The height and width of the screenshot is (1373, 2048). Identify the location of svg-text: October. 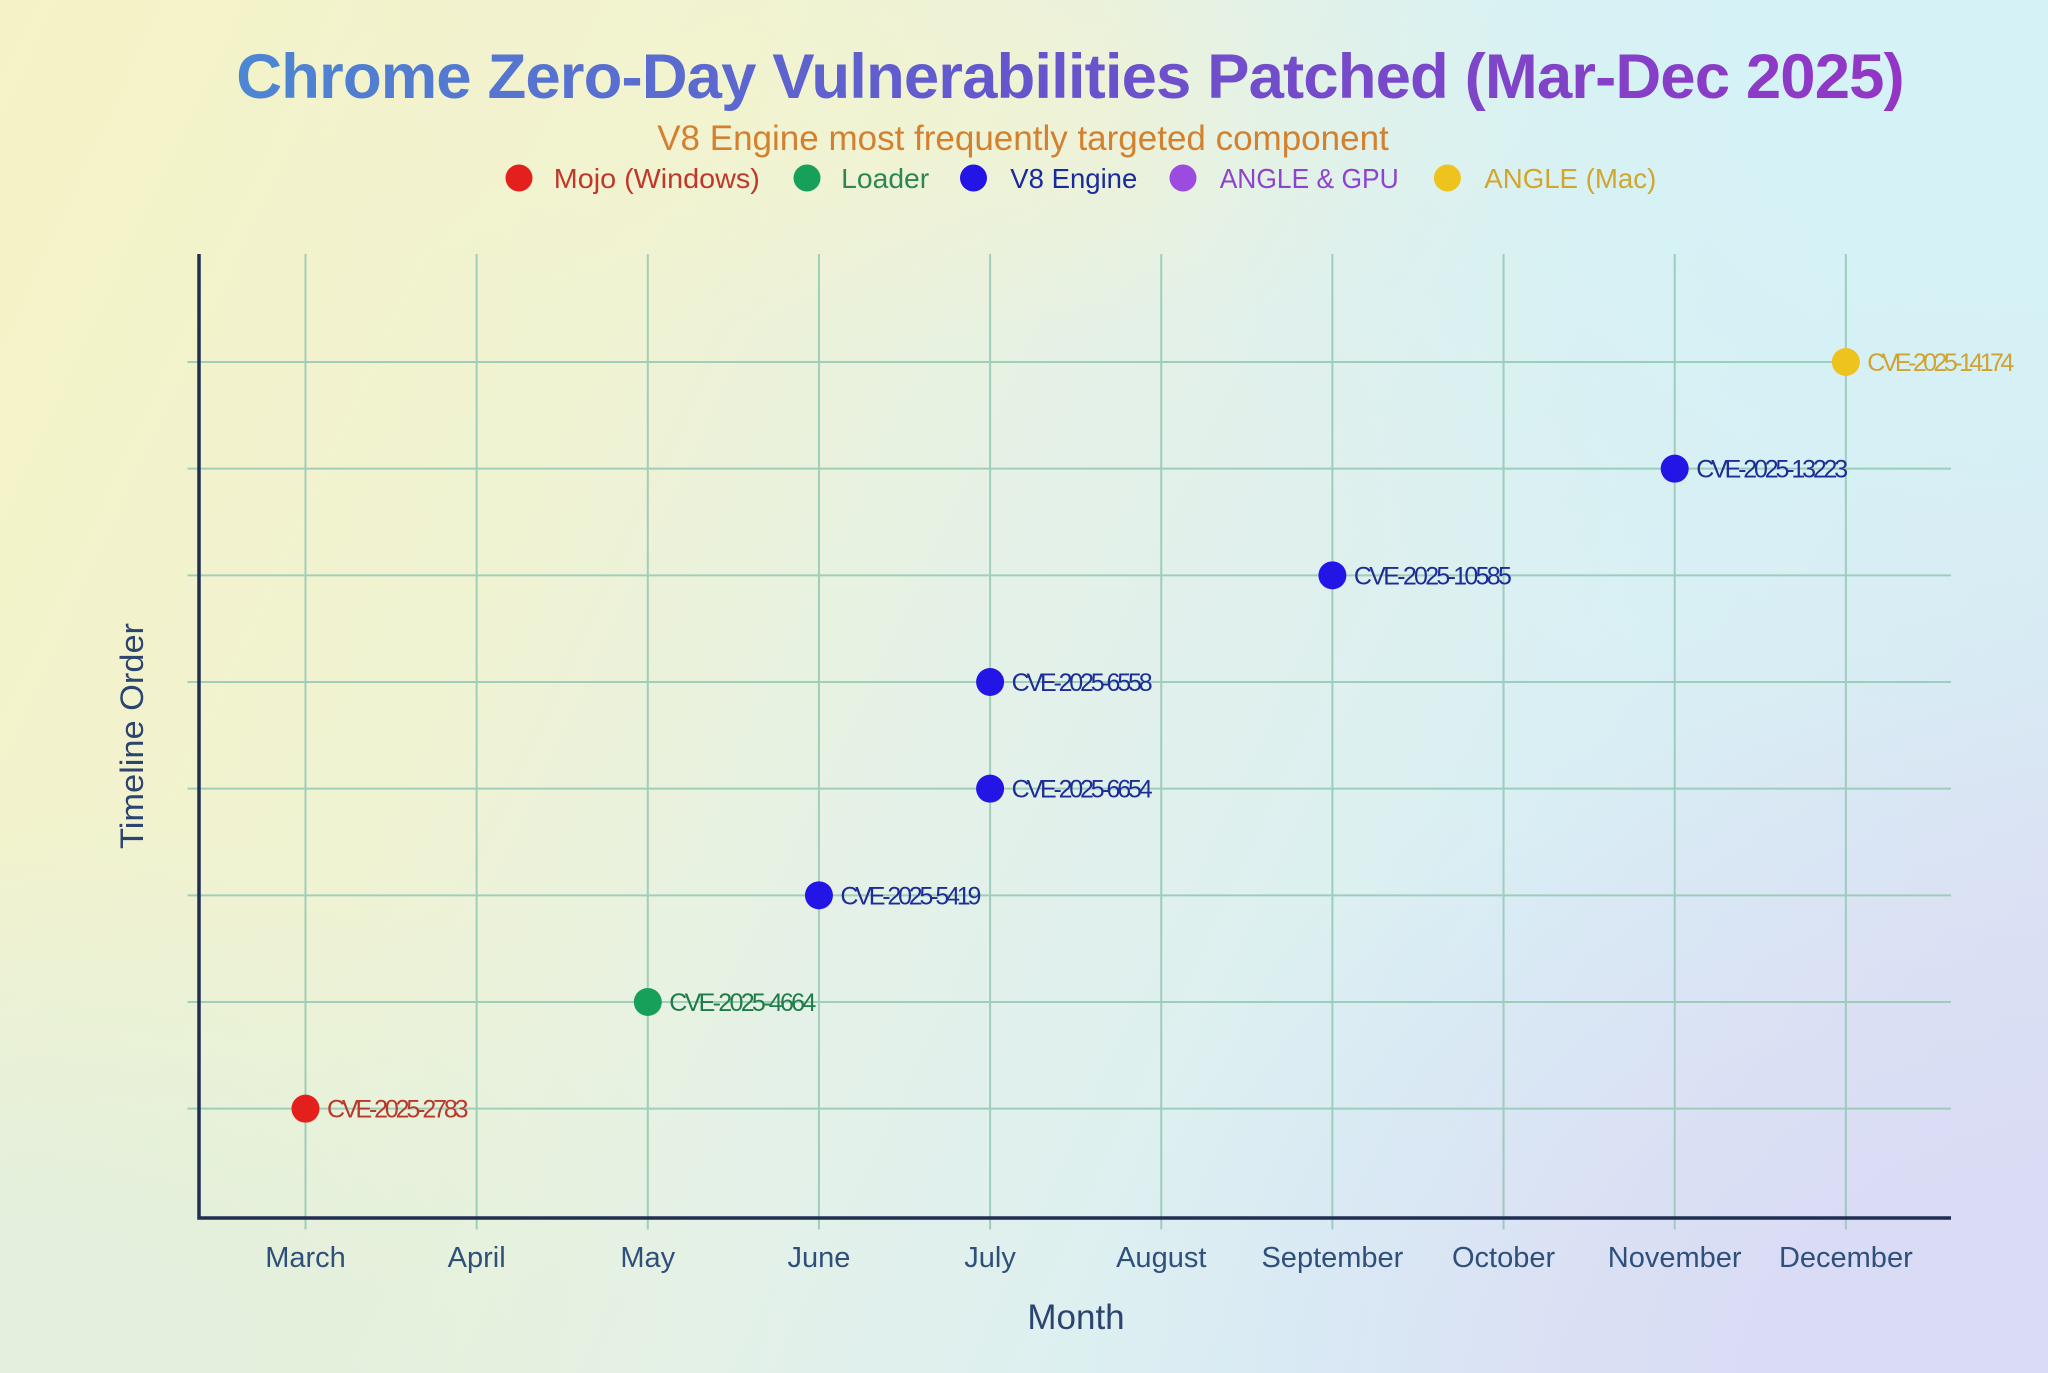
(1503, 1258).